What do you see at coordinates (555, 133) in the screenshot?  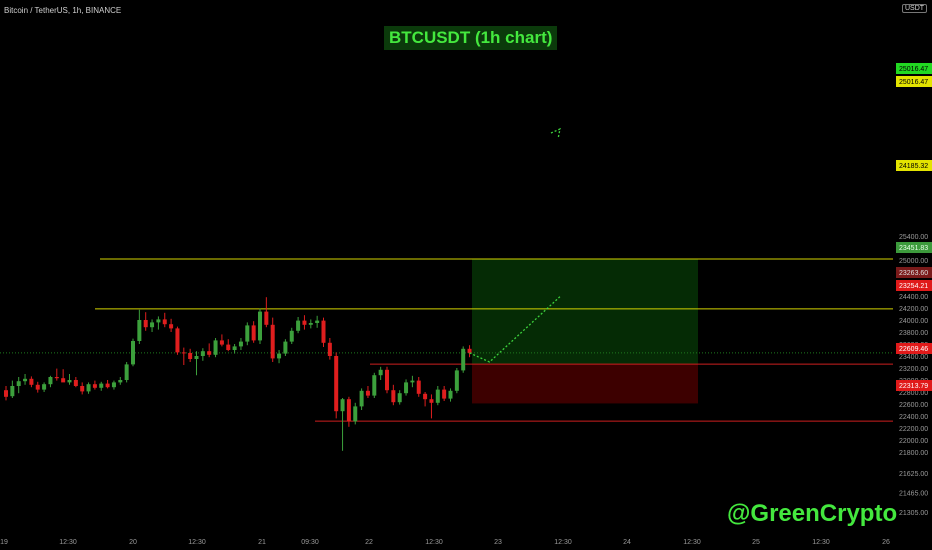 I see `projection-arrow-head` at bounding box center [555, 133].